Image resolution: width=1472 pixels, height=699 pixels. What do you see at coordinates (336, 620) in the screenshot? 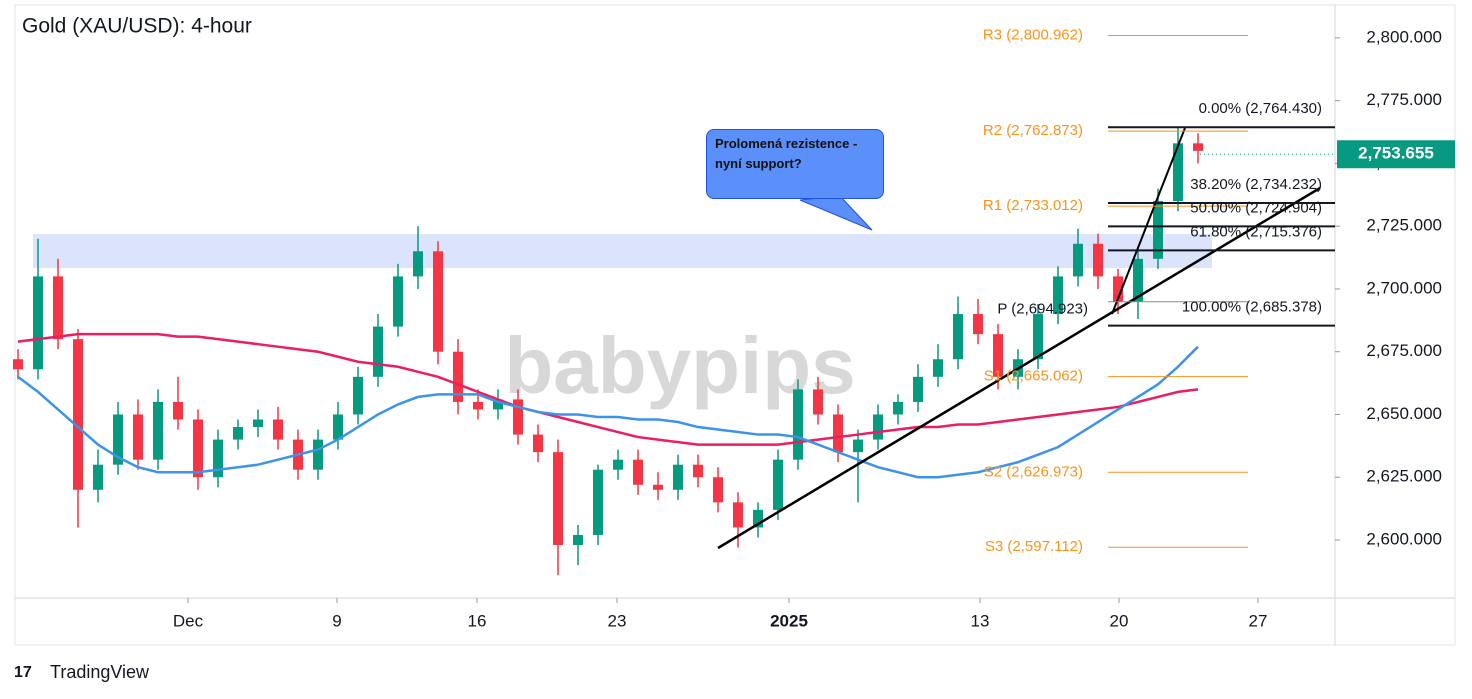
I see `x-tick-label: 9` at bounding box center [336, 620].